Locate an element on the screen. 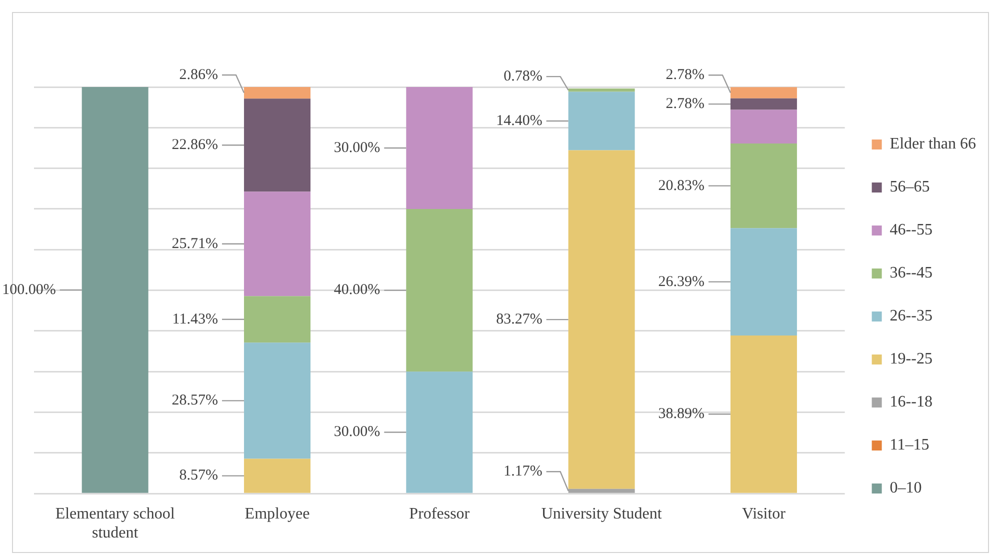 The height and width of the screenshot is (556, 992). legend-label: 16--18 is located at coordinates (911, 402).